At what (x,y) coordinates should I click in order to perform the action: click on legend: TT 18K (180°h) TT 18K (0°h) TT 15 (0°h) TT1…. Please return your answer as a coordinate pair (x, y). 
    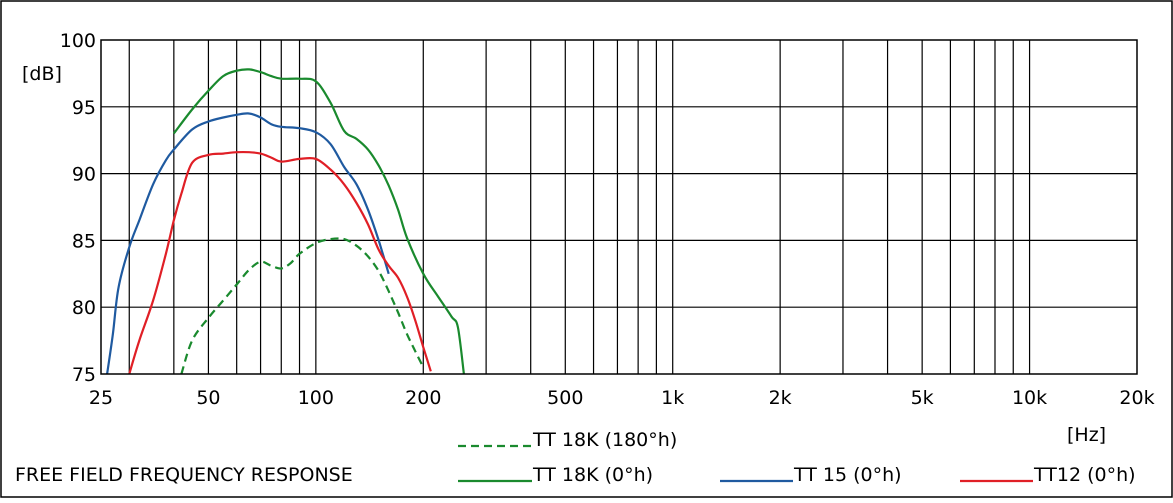
    Looking at the image, I should click on (797, 457).